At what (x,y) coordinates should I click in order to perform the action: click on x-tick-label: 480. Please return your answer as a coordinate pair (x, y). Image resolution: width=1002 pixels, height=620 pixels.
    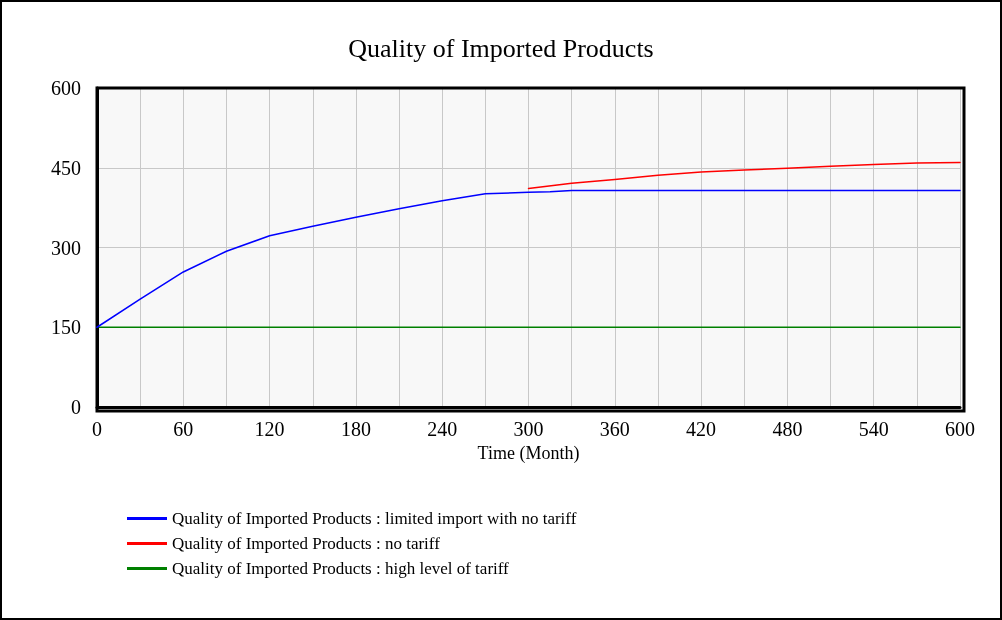
    Looking at the image, I should click on (787, 429).